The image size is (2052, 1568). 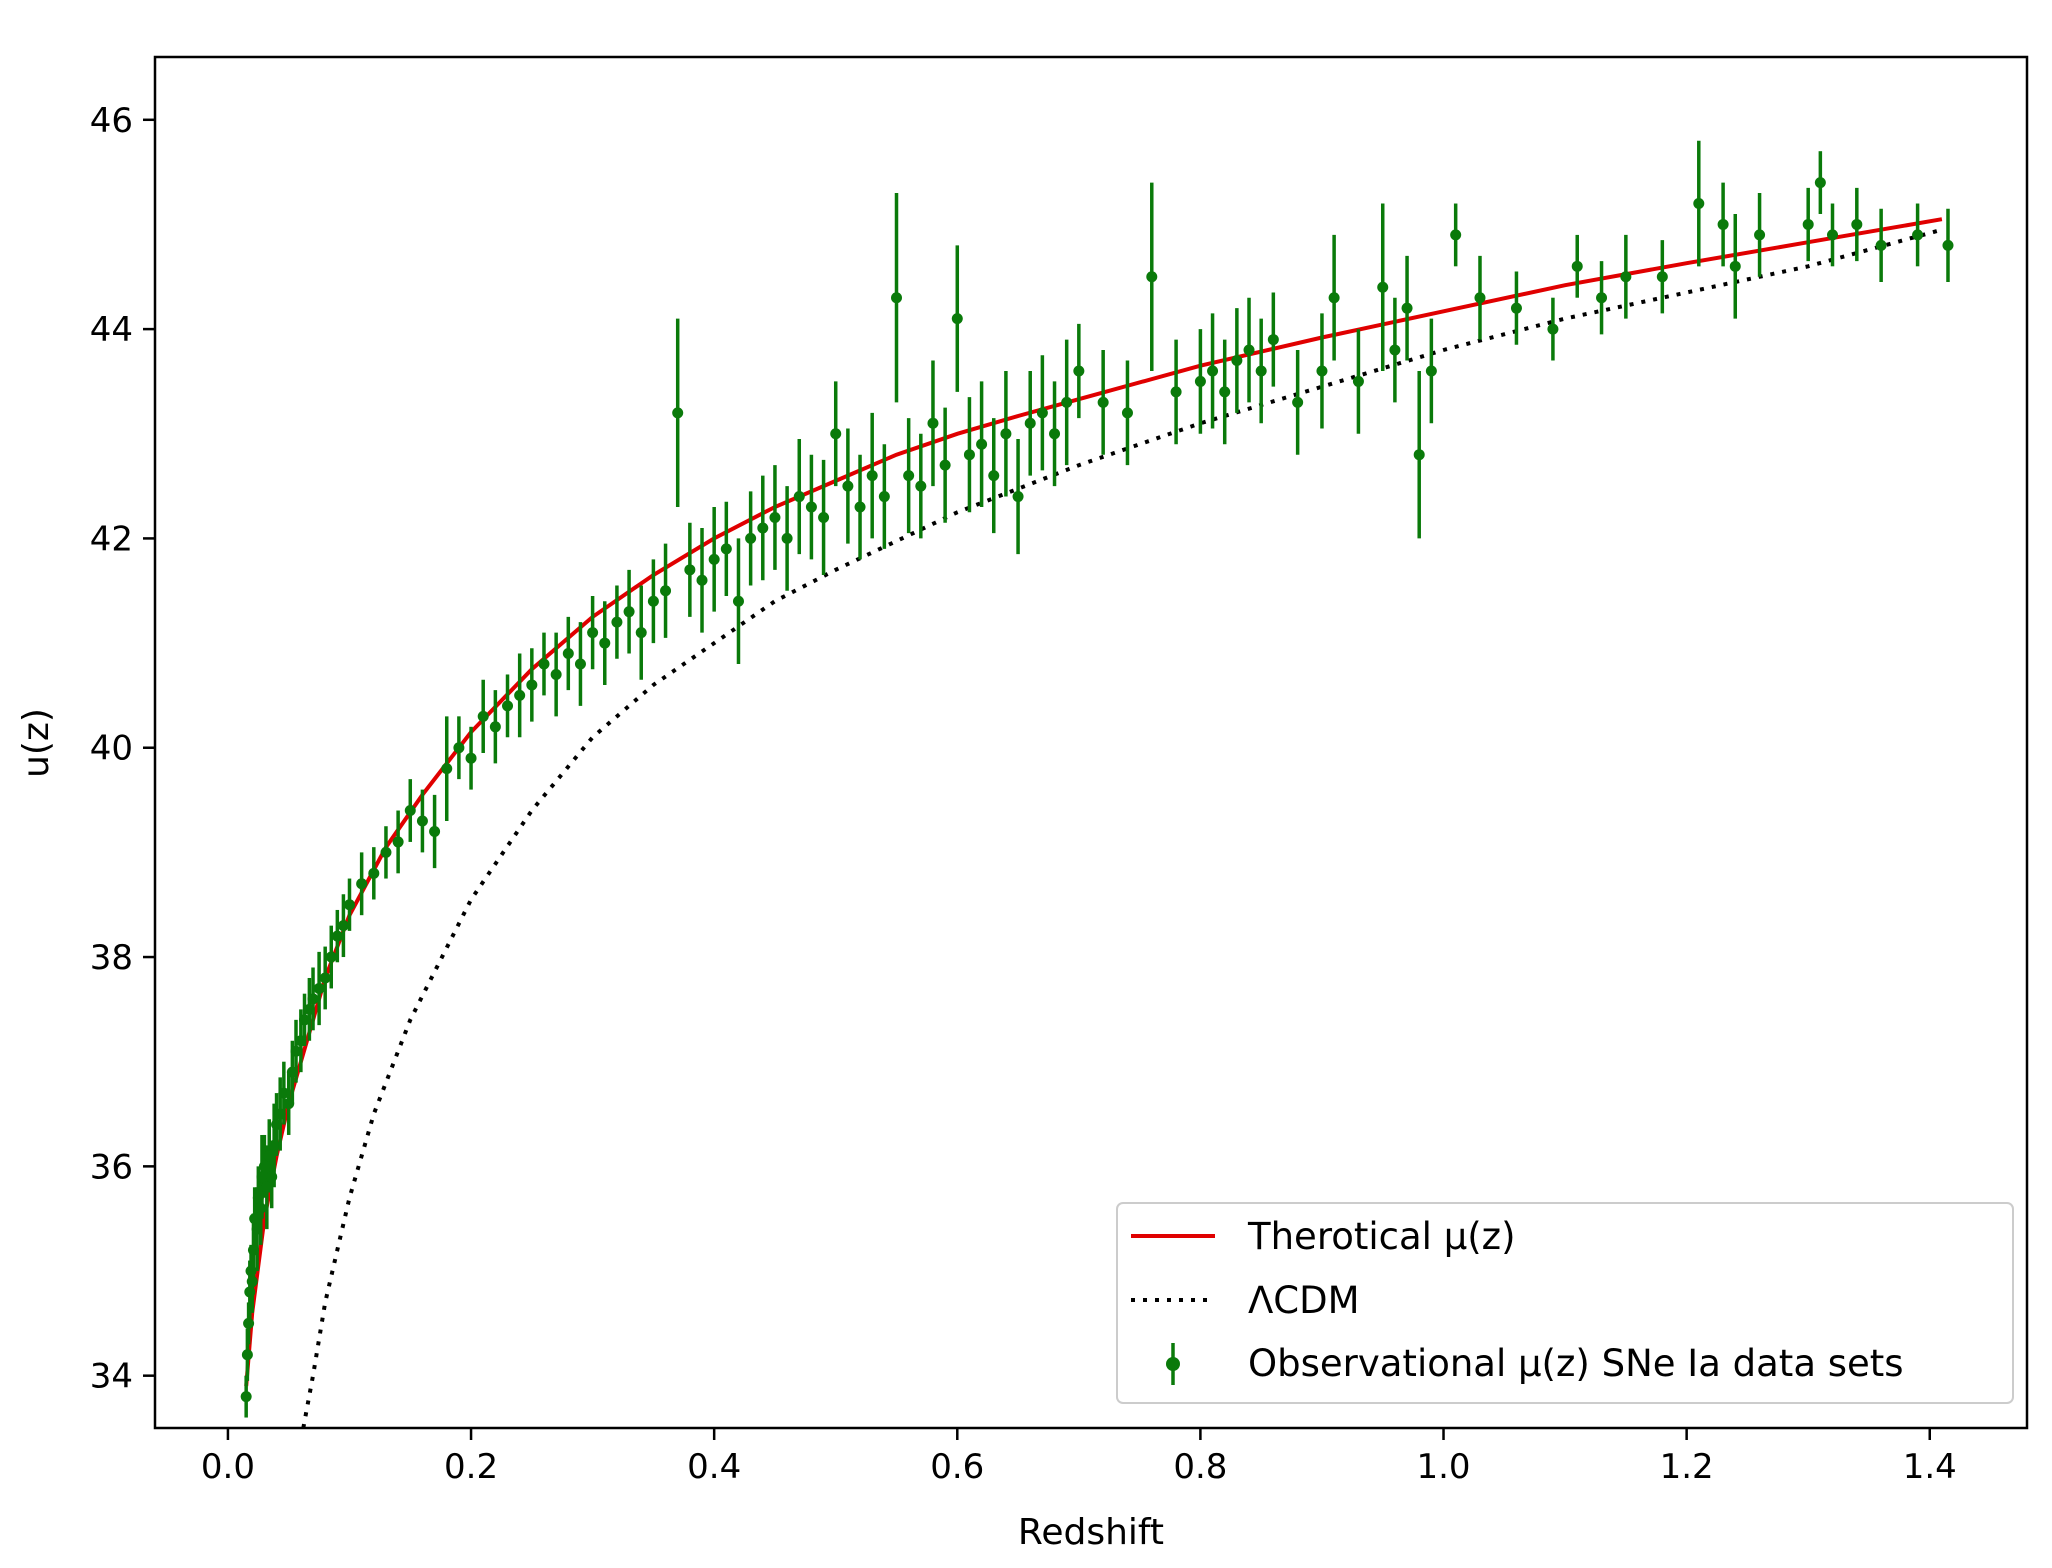 What do you see at coordinates (111, 1377) in the screenshot?
I see `y-tick-label: 34` at bounding box center [111, 1377].